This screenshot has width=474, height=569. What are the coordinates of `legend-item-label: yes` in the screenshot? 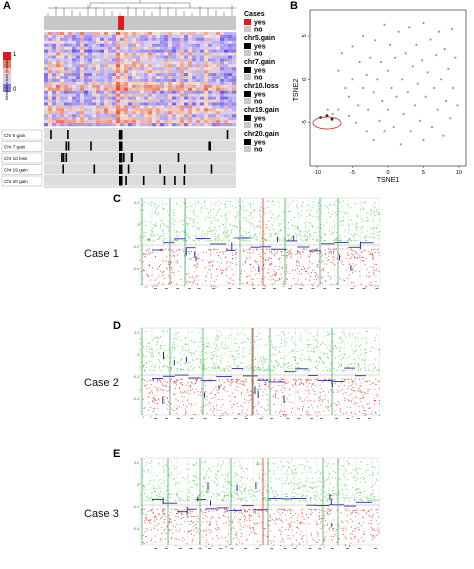 It's located at (260, 119).